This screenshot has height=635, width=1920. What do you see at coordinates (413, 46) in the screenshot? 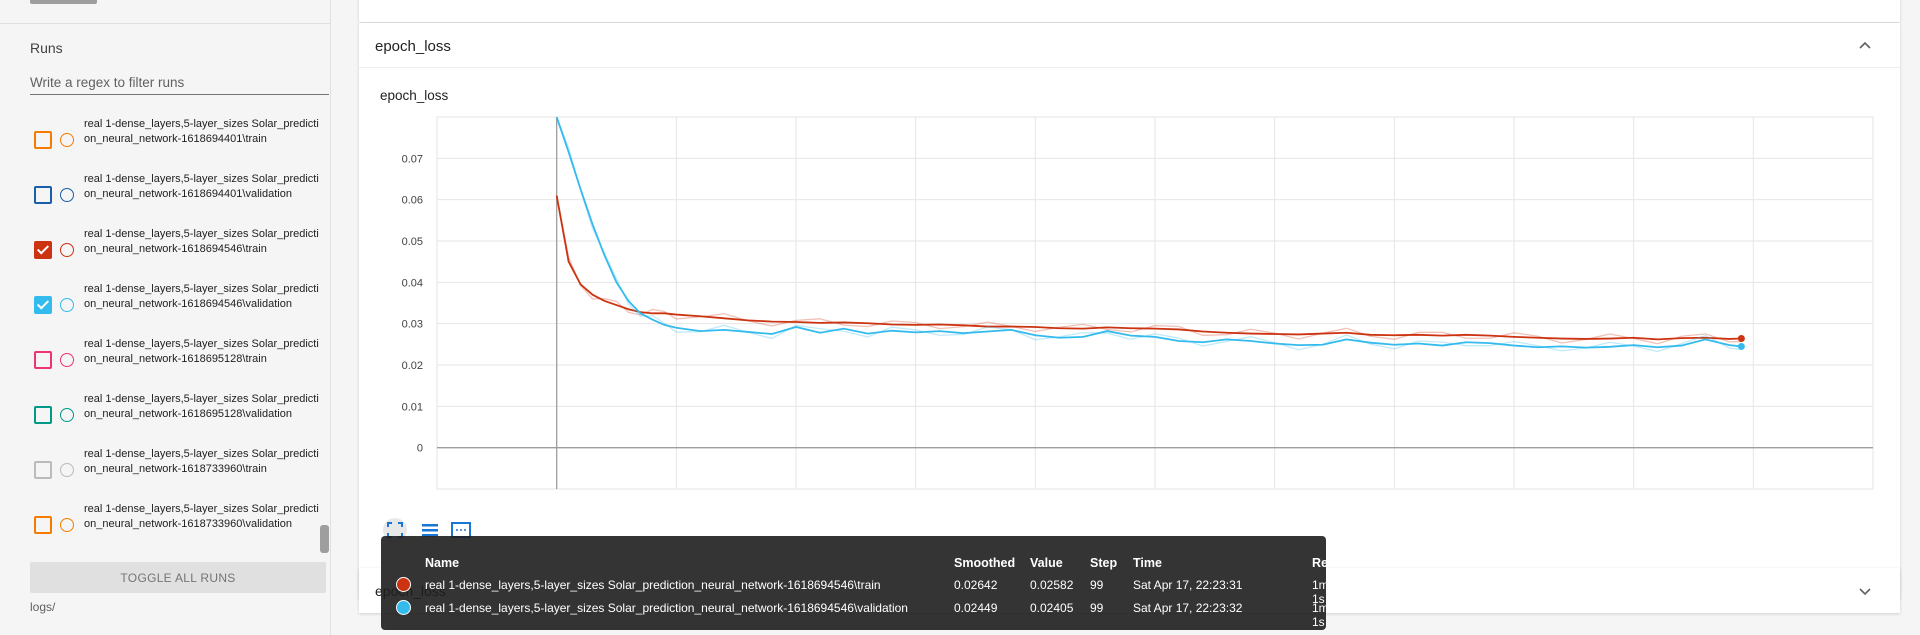
I see `card-title: epoch_loss` at bounding box center [413, 46].